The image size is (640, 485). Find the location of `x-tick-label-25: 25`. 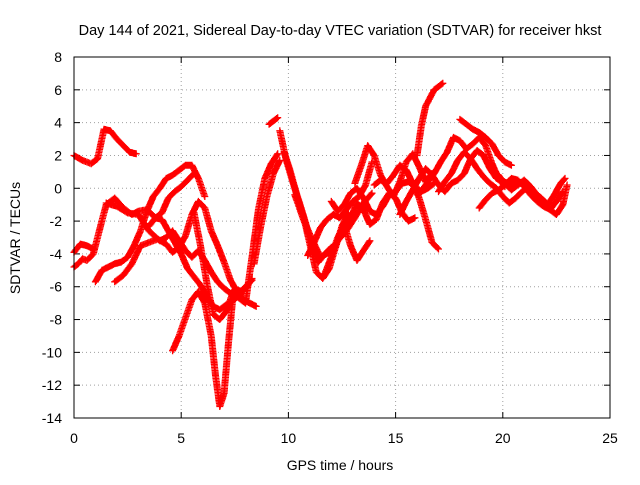

x-tick-label-25: 25 is located at coordinates (610, 438).